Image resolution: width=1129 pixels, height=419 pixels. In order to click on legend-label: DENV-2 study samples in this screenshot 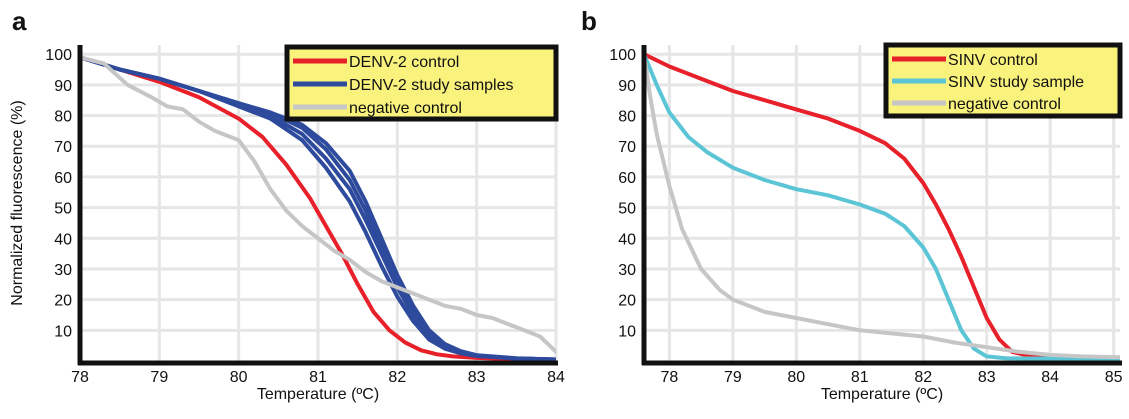, I will do `click(431, 85)`.